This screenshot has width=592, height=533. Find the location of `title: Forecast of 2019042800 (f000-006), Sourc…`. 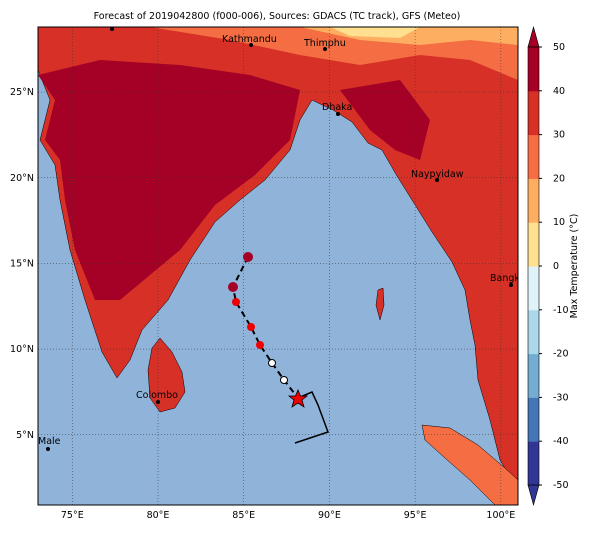

title: Forecast of 2019042800 (f000-006), Sourc… is located at coordinates (277, 16).